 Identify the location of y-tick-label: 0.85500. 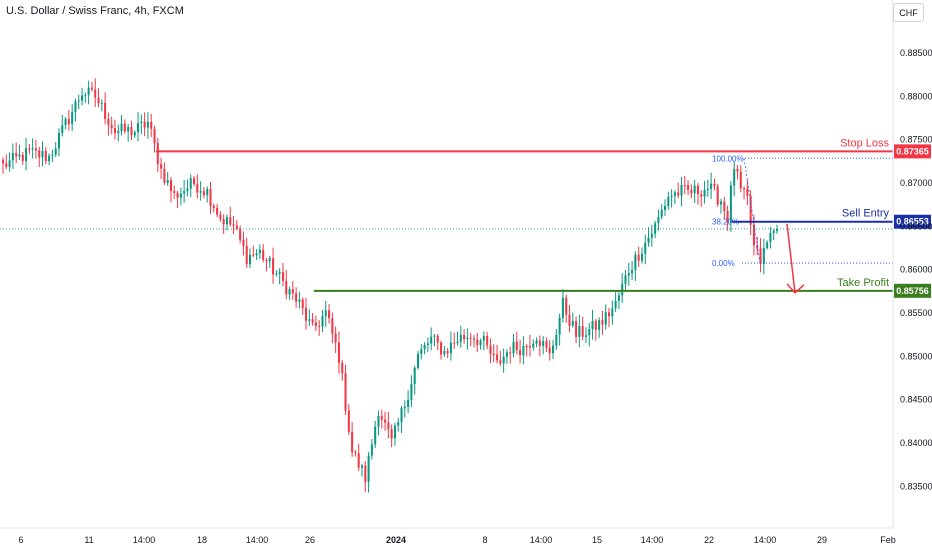
(916, 313).